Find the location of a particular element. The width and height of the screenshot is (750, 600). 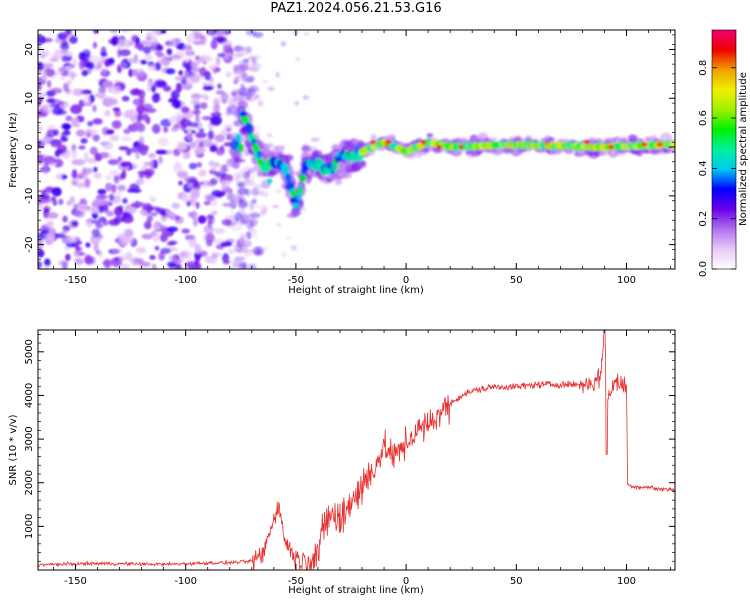

top-x-tick-label: -100 is located at coordinates (185, 280).